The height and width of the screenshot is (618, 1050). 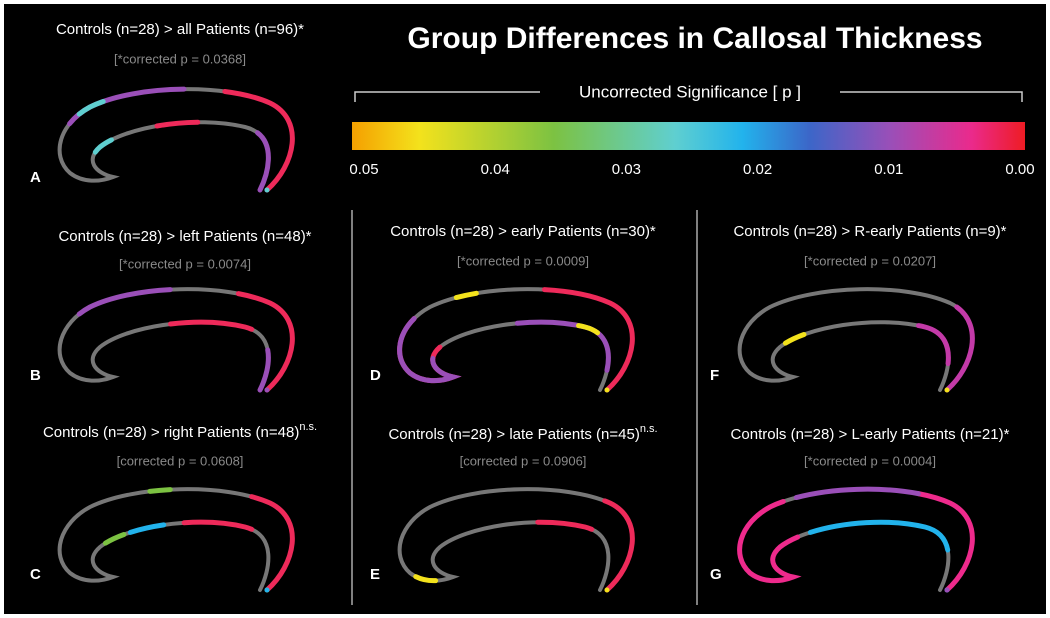 What do you see at coordinates (375, 574) in the screenshot?
I see `panel-letter: E` at bounding box center [375, 574].